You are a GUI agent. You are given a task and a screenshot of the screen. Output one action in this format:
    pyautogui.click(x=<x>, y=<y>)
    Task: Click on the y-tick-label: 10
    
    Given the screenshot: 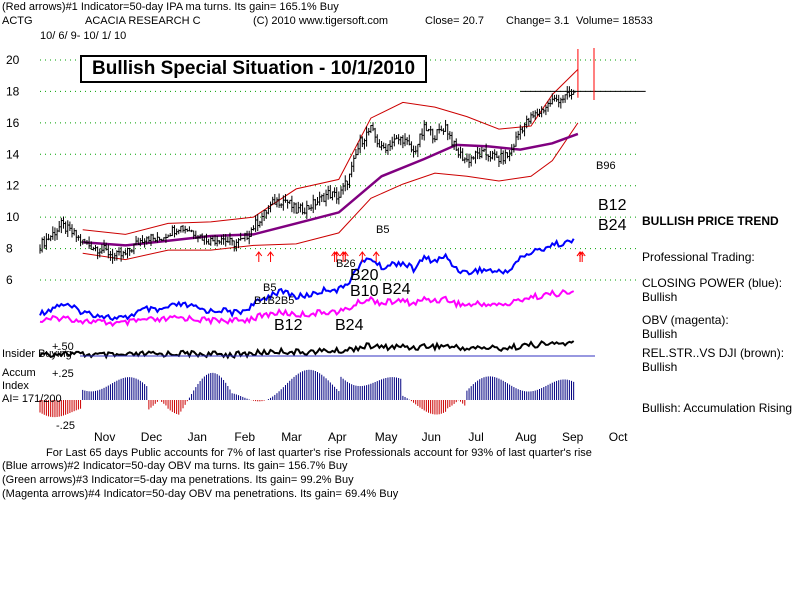 What is the action you would take?
    pyautogui.click(x=13, y=217)
    